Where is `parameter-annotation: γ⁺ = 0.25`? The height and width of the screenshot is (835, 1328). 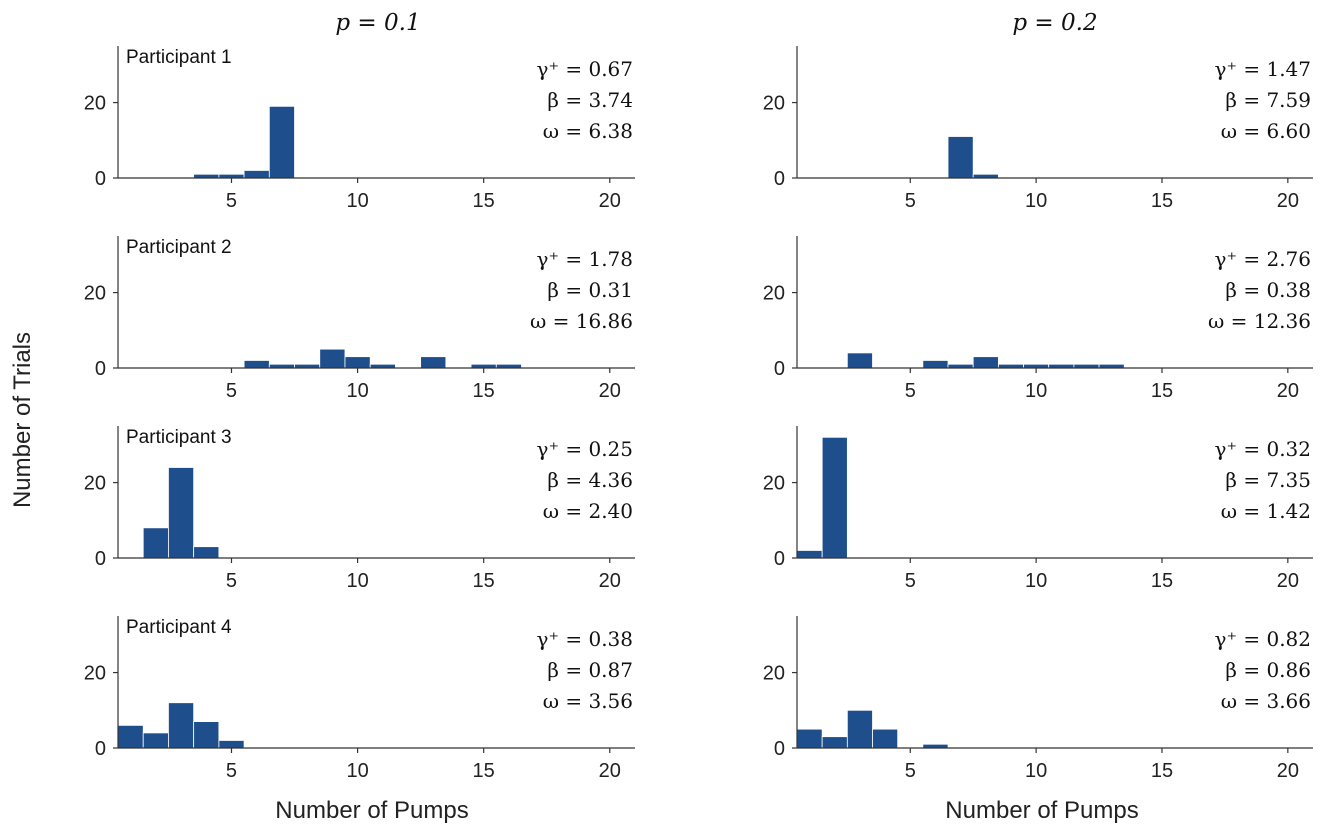
parameter-annotation: γ⁺ = 0.25 is located at coordinates (584, 449).